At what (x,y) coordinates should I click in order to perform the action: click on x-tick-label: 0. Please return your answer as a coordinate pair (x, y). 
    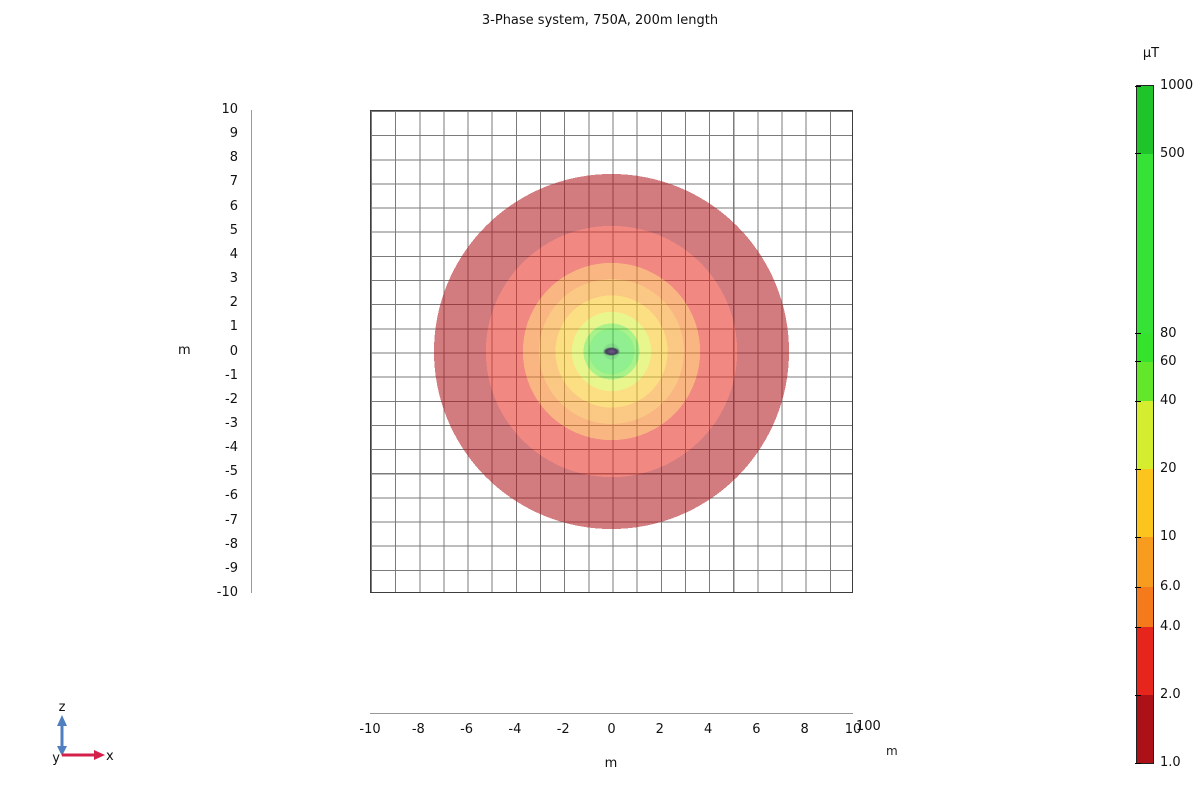
    Looking at the image, I should click on (611, 729).